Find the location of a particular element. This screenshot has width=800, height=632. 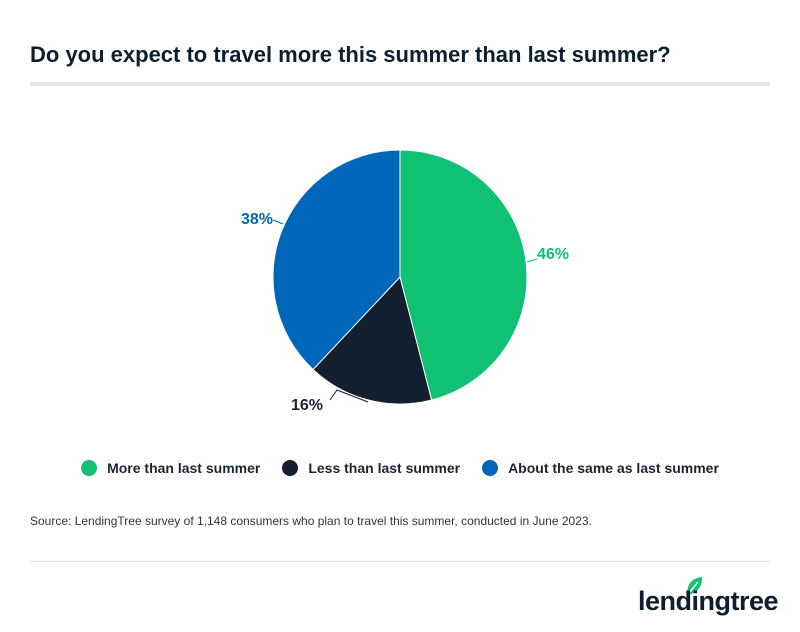

legend-item-same: About the same as last summer is located at coordinates (600, 468).